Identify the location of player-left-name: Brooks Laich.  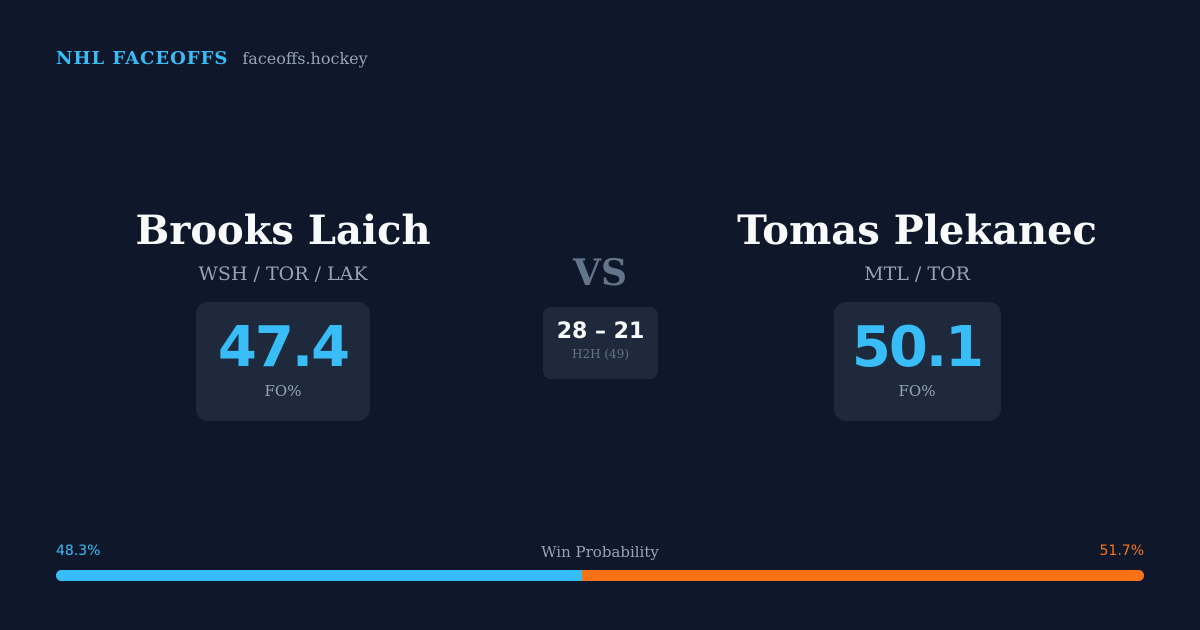
(283, 230).